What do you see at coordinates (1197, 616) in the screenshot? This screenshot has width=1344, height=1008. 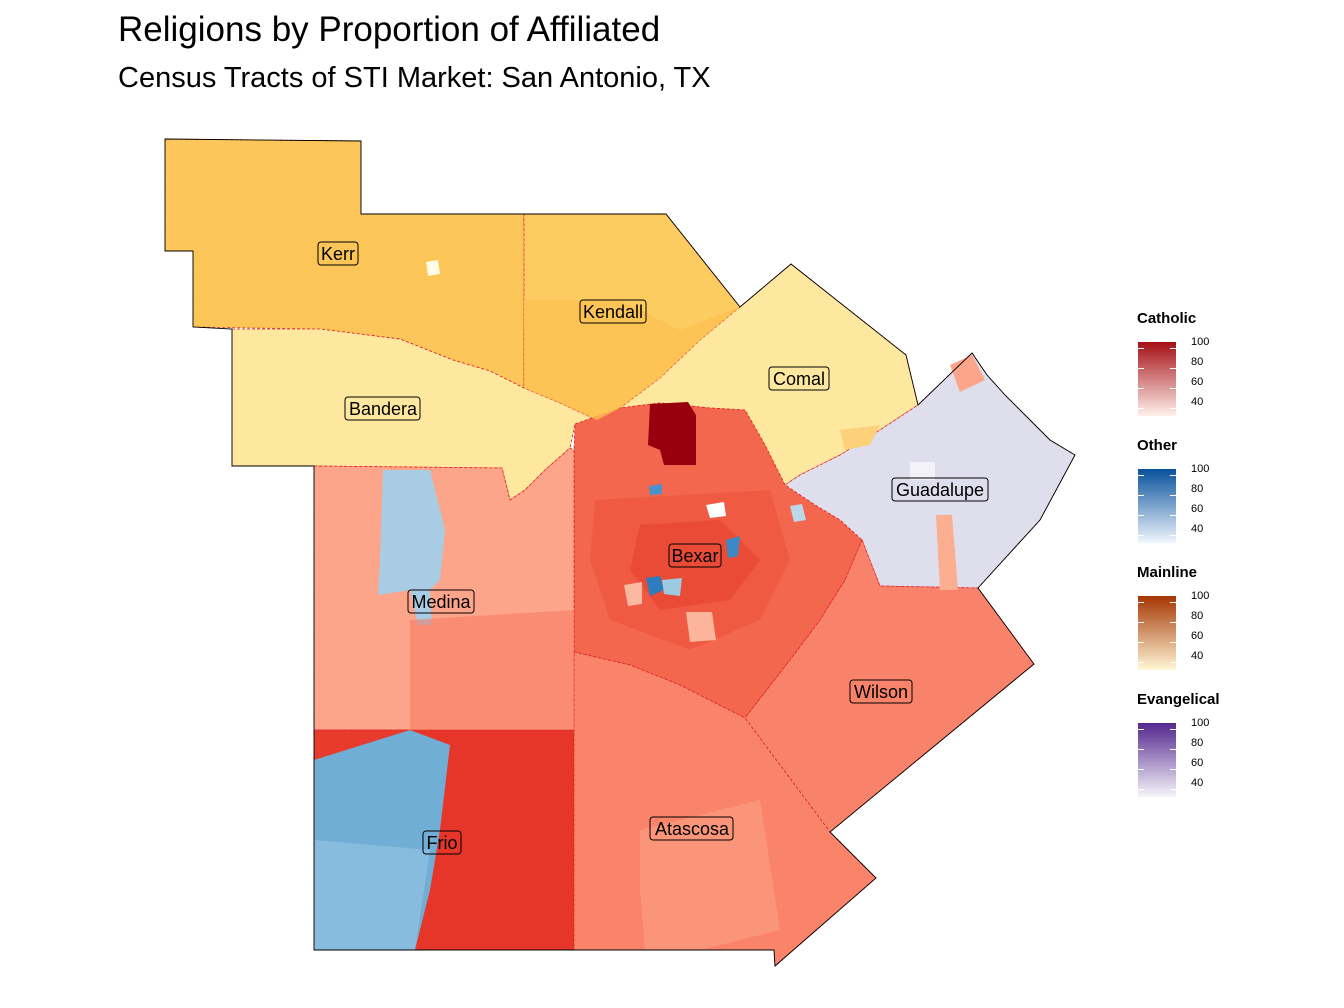 I see `legend-tick-mainline-80: 80` at bounding box center [1197, 616].